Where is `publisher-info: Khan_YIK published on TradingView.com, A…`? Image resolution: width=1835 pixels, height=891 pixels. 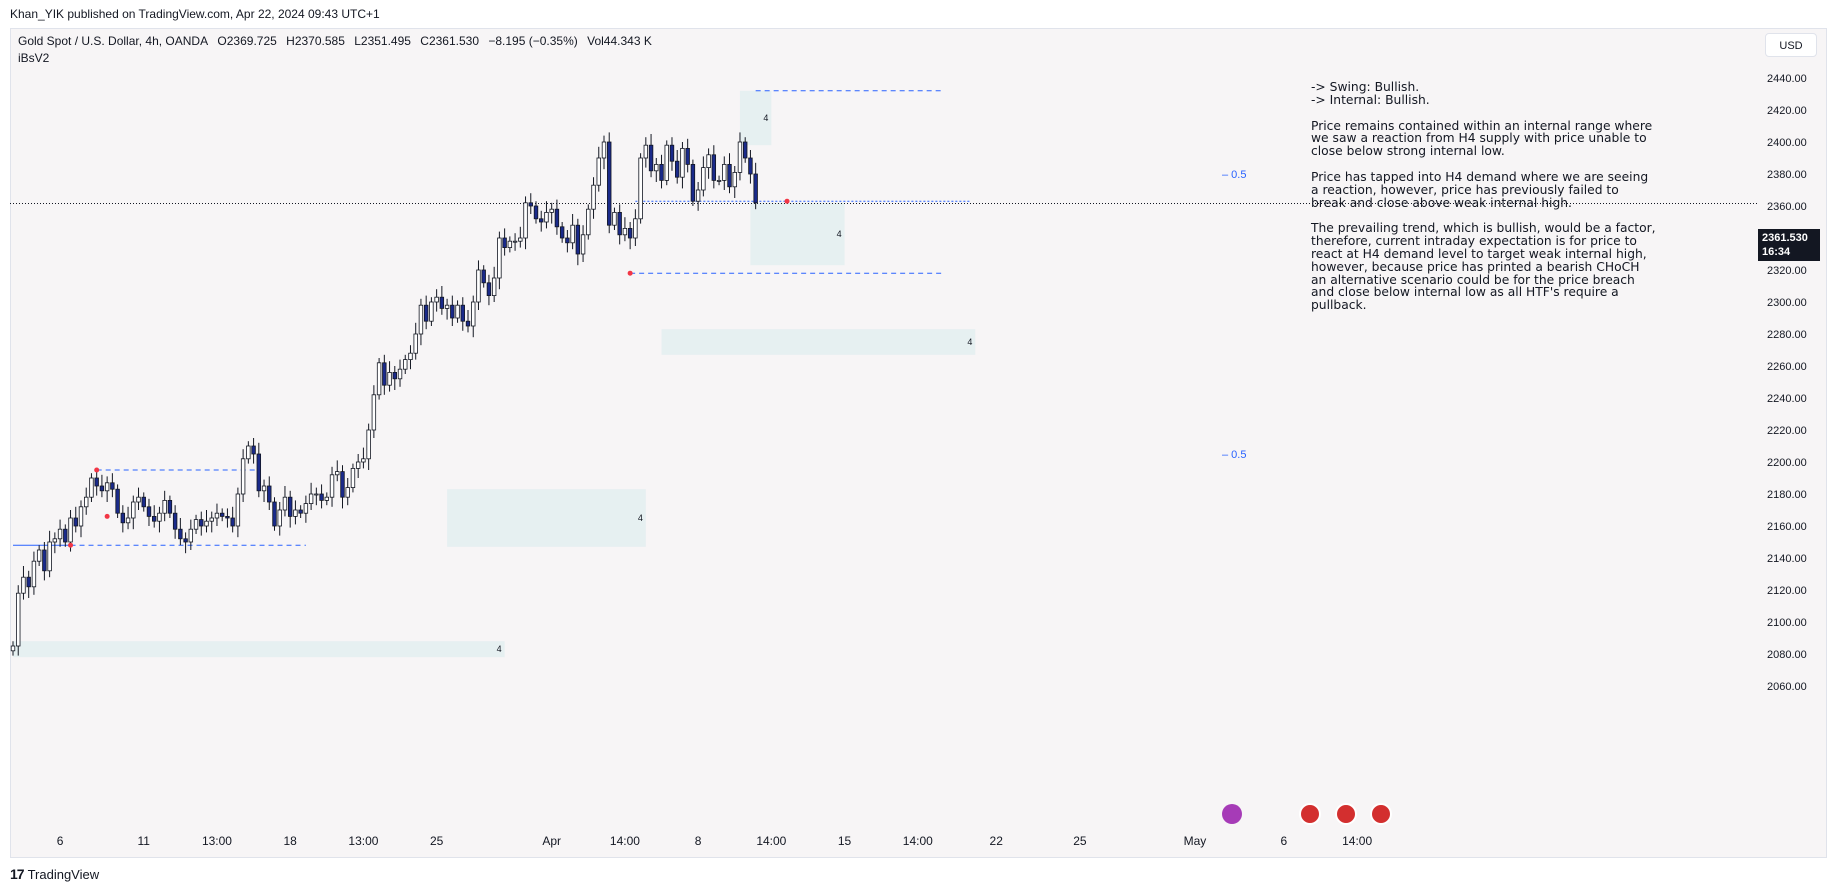 publisher-info: Khan_YIK published on TradingView.com, A… is located at coordinates (195, 14).